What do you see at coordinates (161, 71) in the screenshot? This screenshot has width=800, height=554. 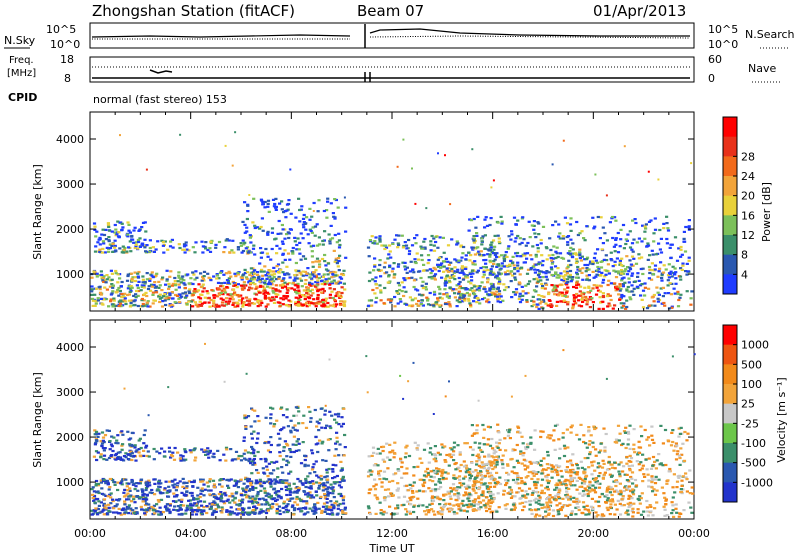 I see `nave-blip` at bounding box center [161, 71].